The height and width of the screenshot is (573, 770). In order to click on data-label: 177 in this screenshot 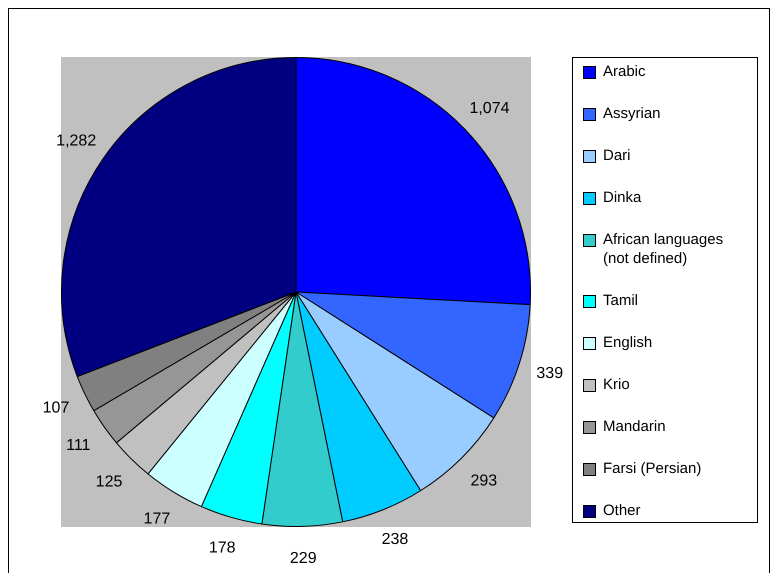, I will do `click(157, 519)`.